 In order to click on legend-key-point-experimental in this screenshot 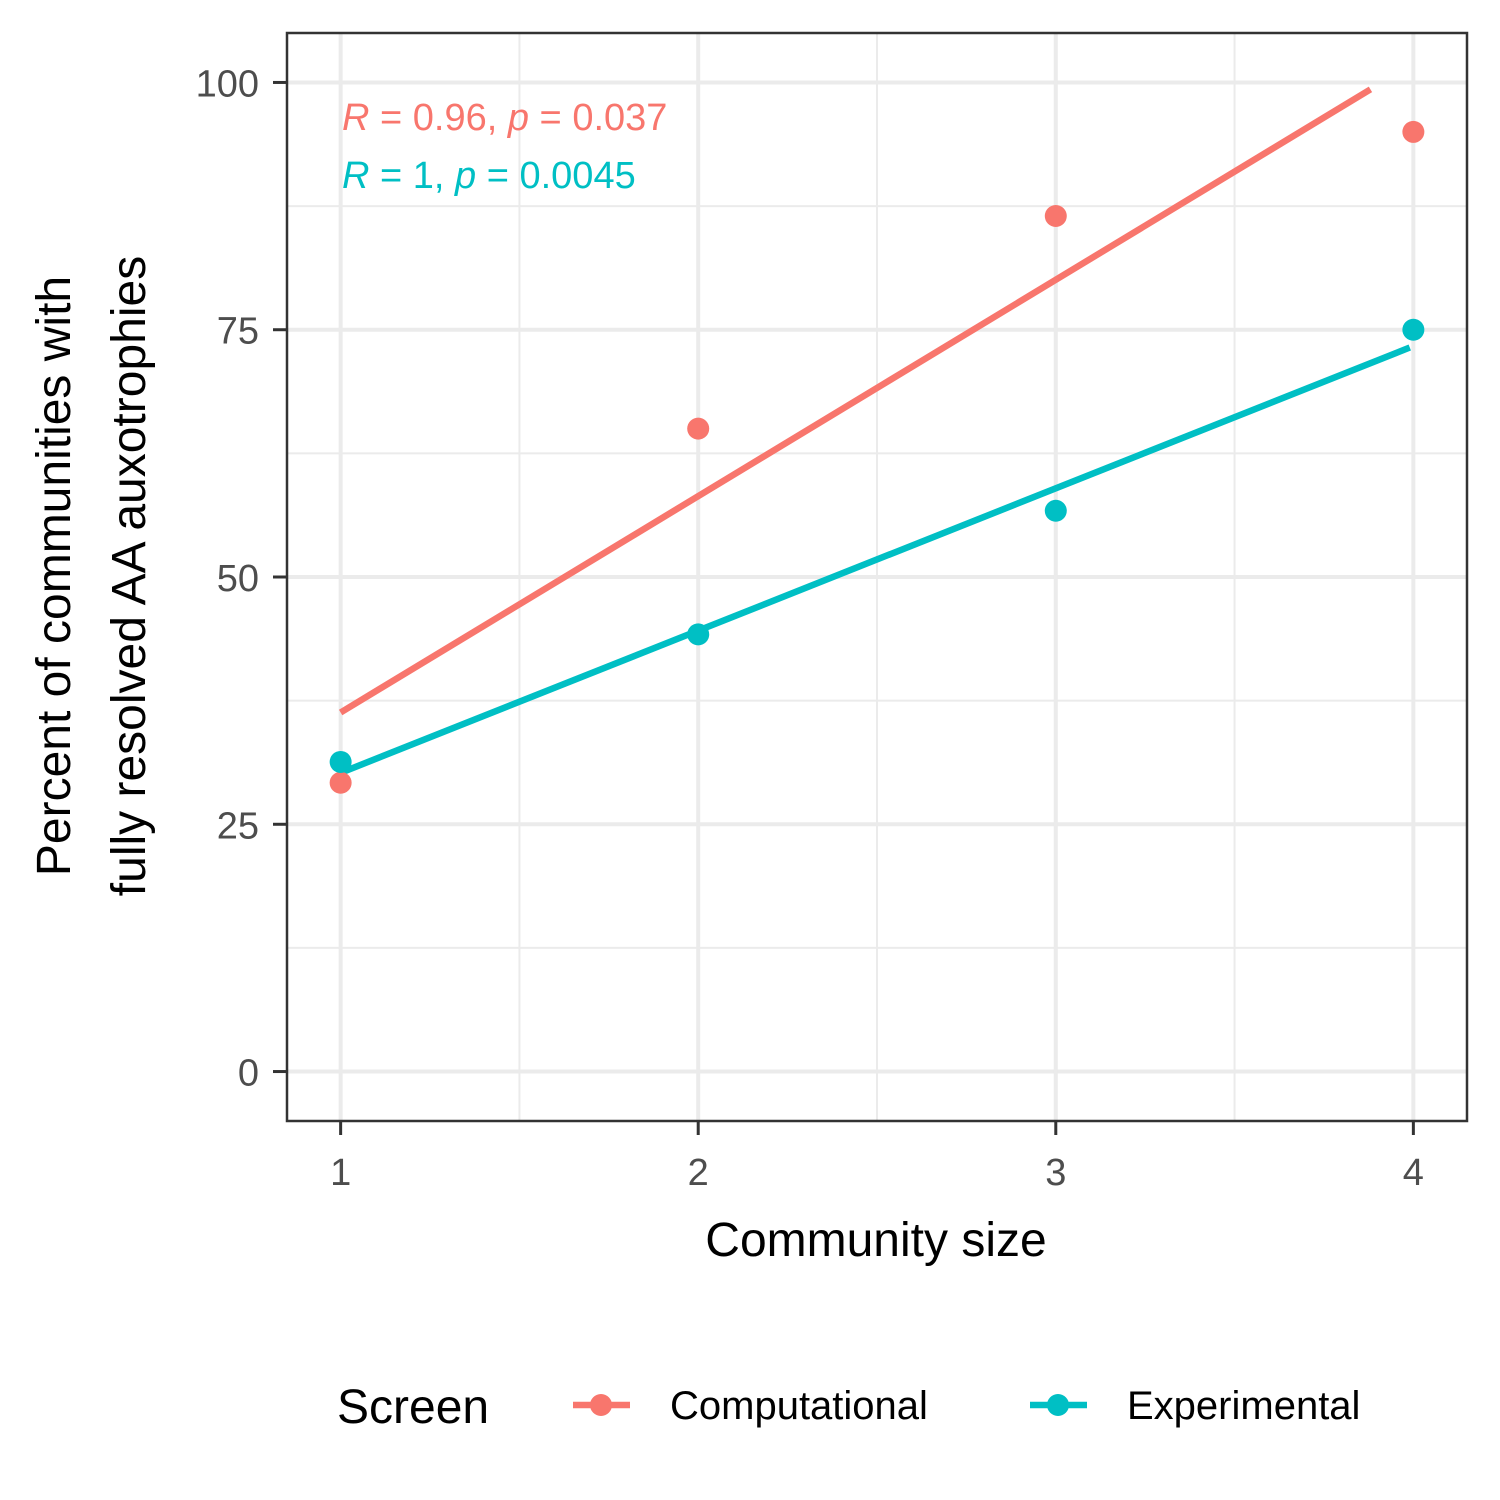, I will do `click(1058, 1405)`.